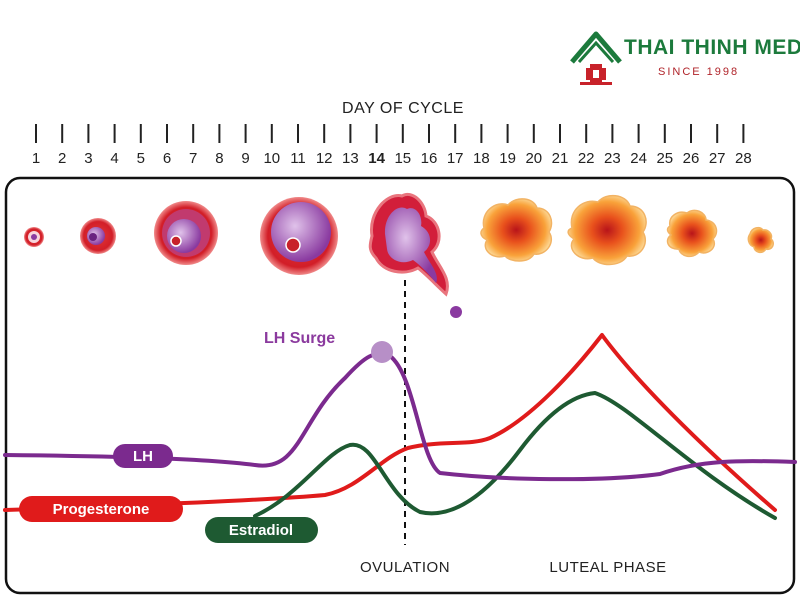 The width and height of the screenshot is (800, 600). Describe the element at coordinates (350, 158) in the screenshot. I see `day-label: 13` at that location.